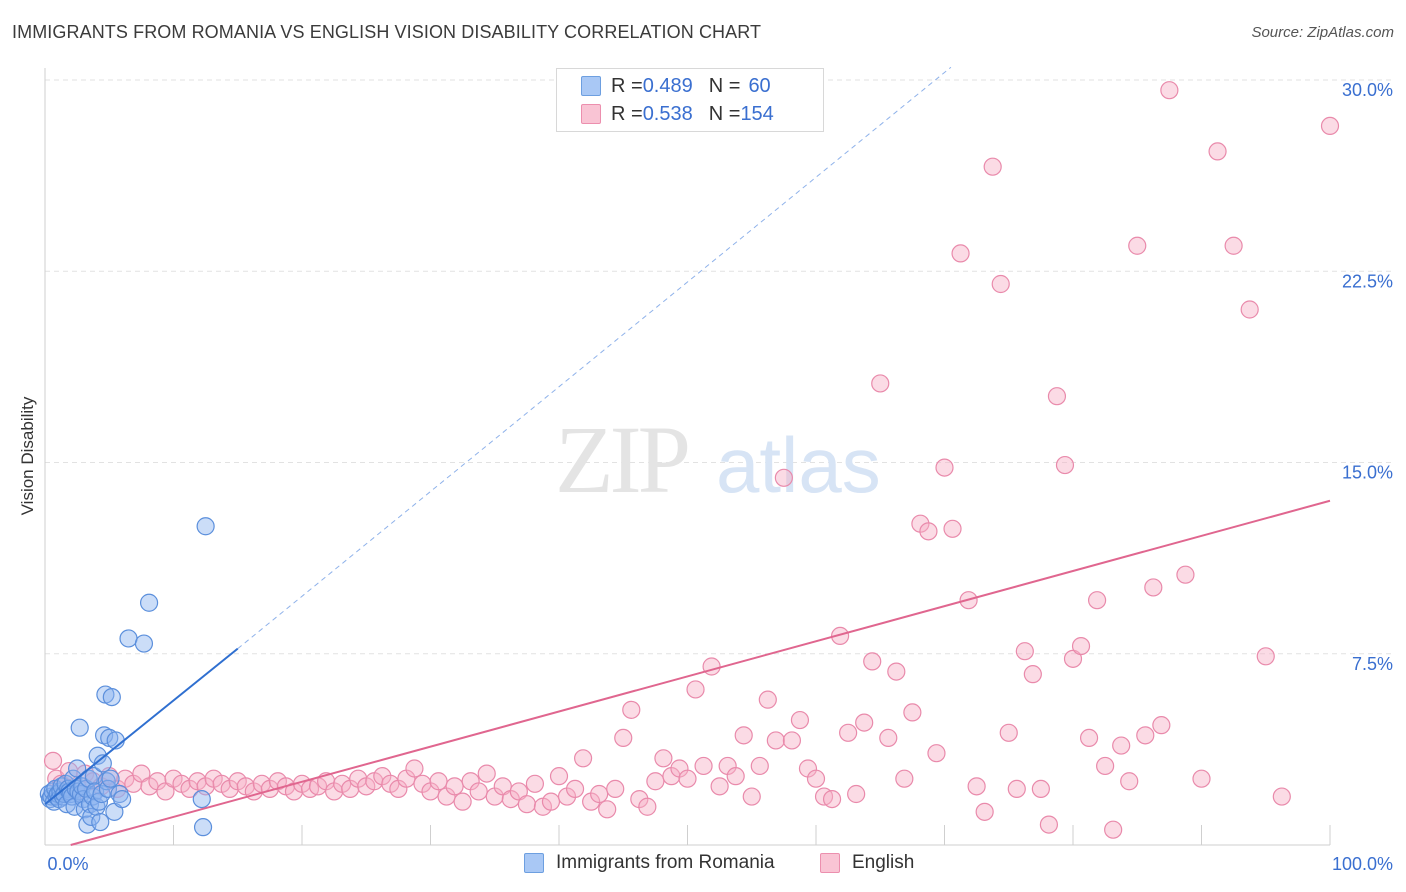 The width and height of the screenshot is (1406, 892). Describe the element at coordinates (1367, 473) in the screenshot. I see `y-tick-label: 15.0%` at that location.